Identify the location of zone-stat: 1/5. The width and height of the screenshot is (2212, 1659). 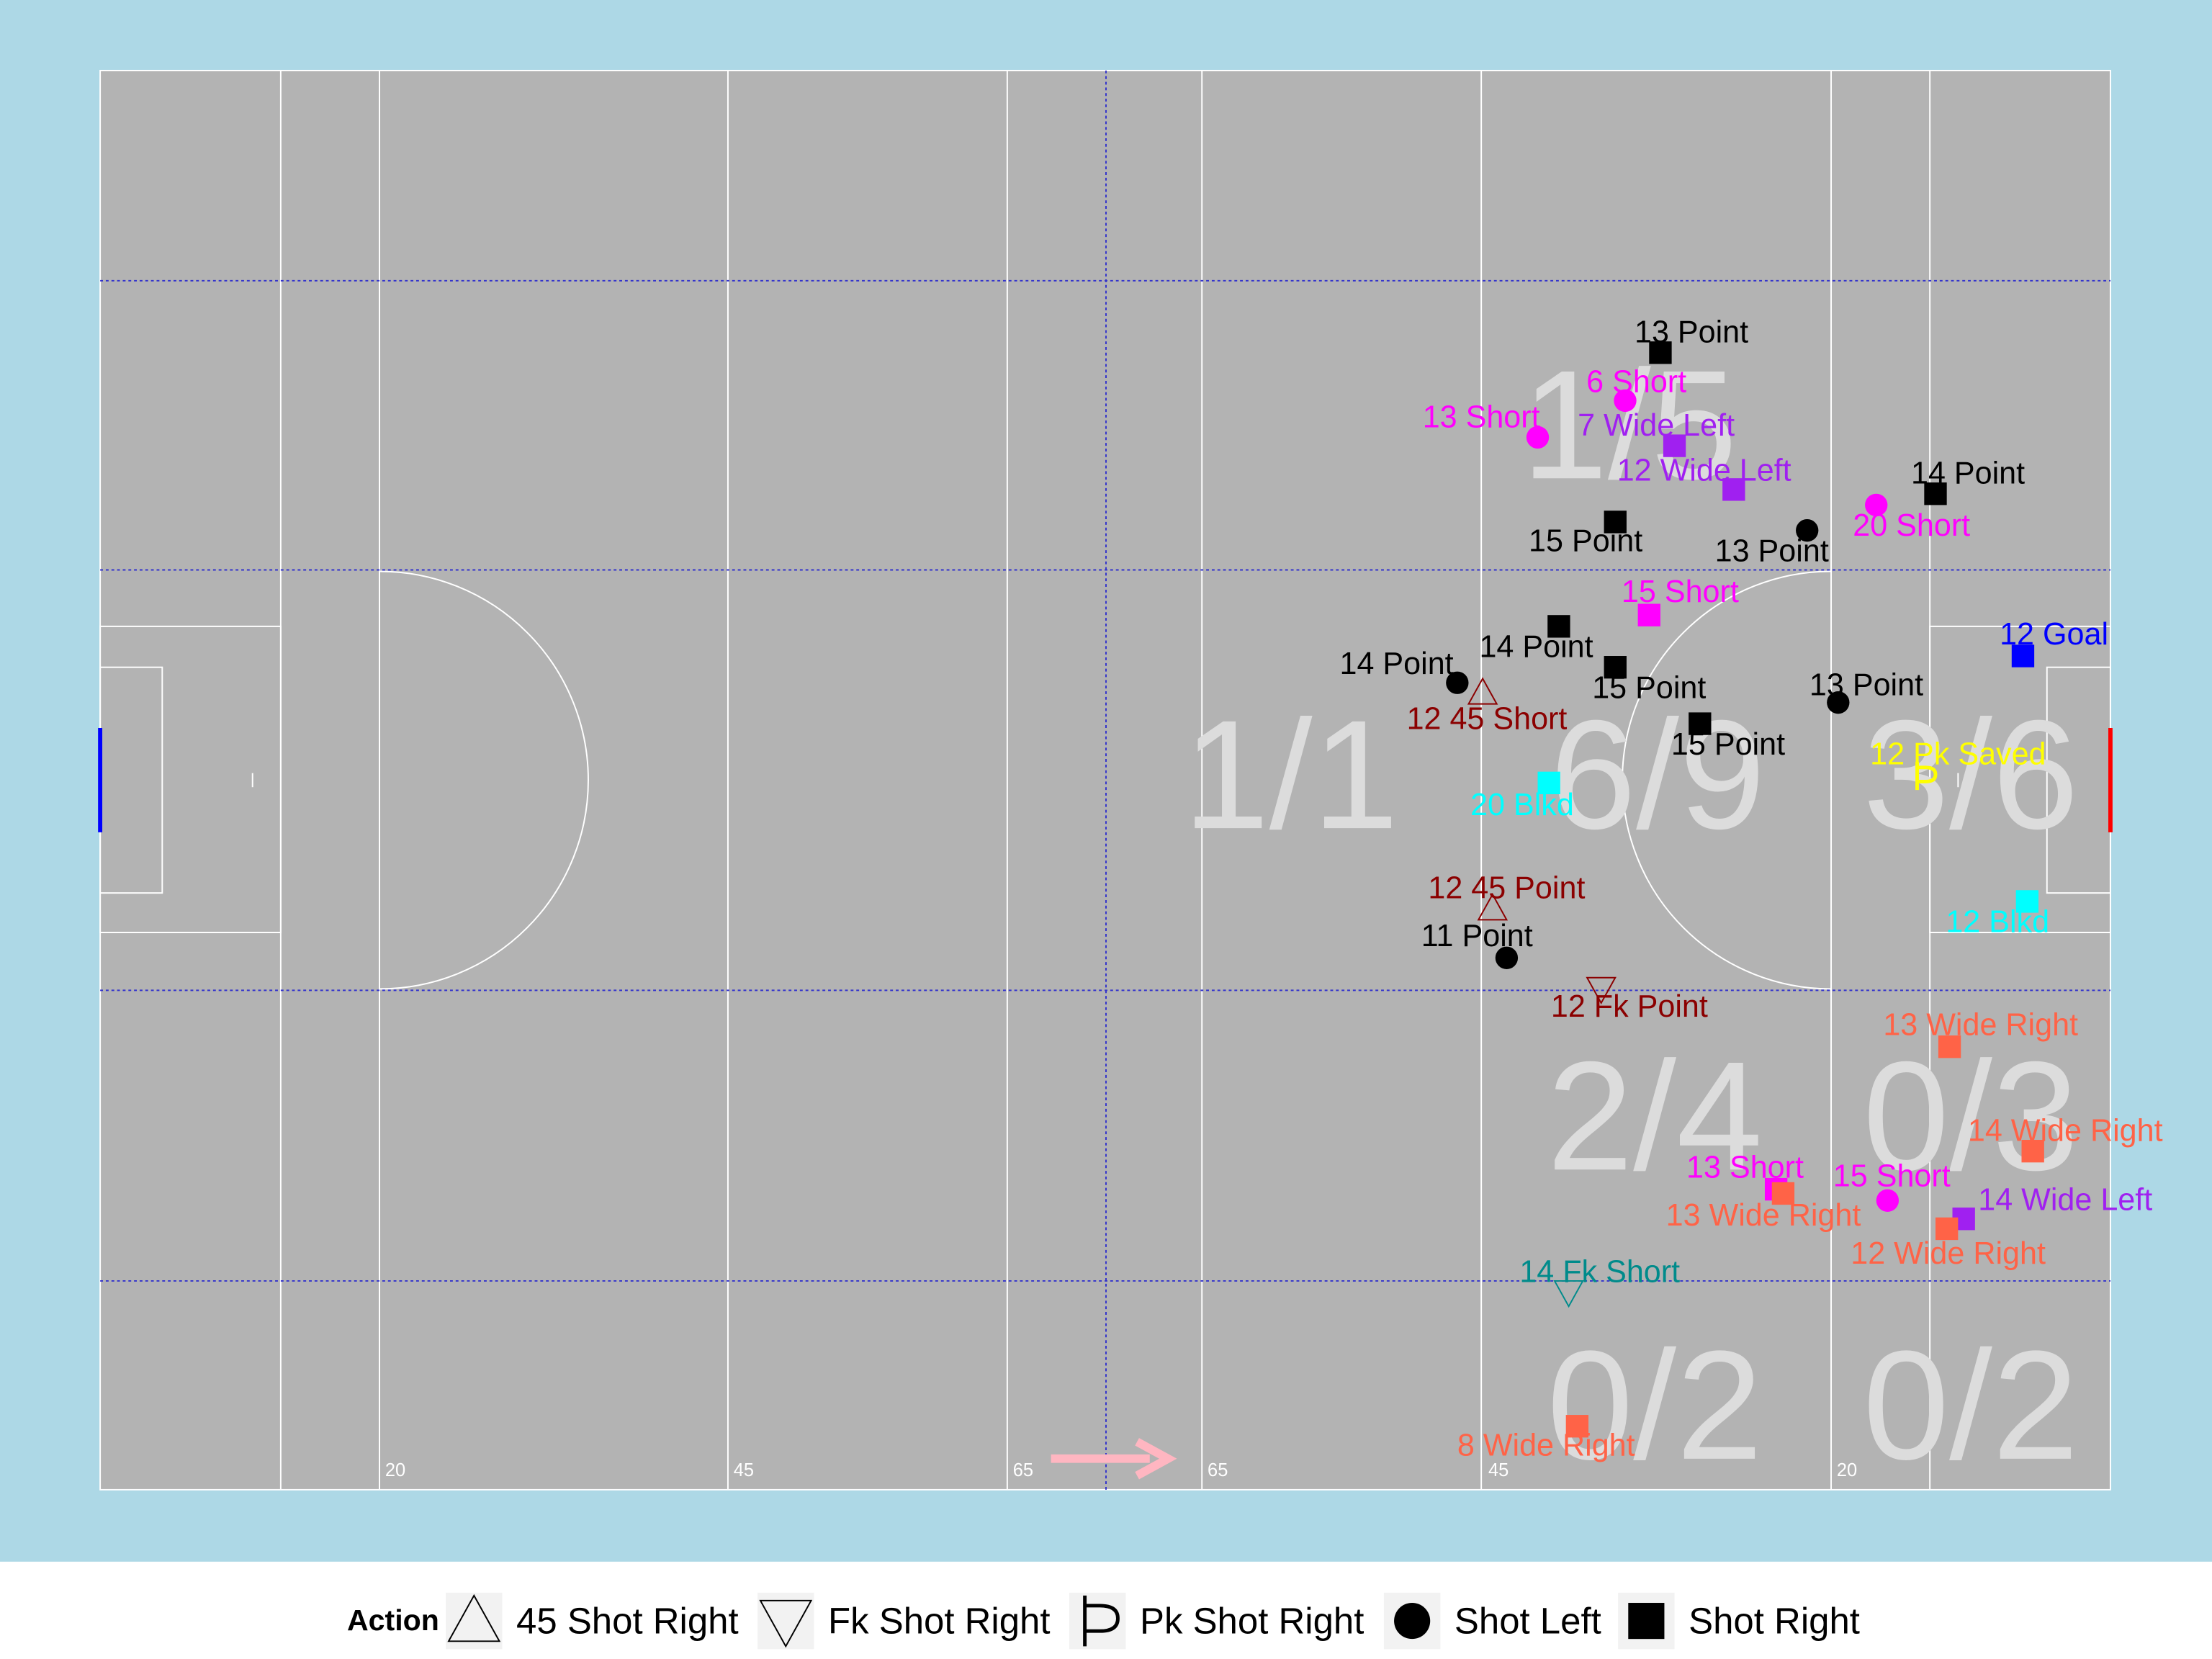
(1629, 425).